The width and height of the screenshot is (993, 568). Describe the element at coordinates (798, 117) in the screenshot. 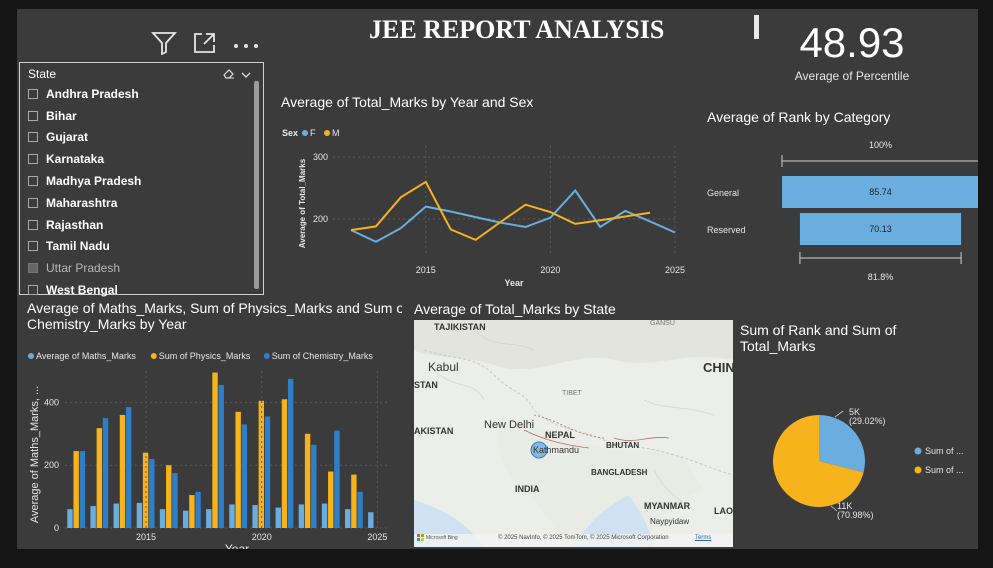

I see `chart-title: Average of Rank by Category` at that location.